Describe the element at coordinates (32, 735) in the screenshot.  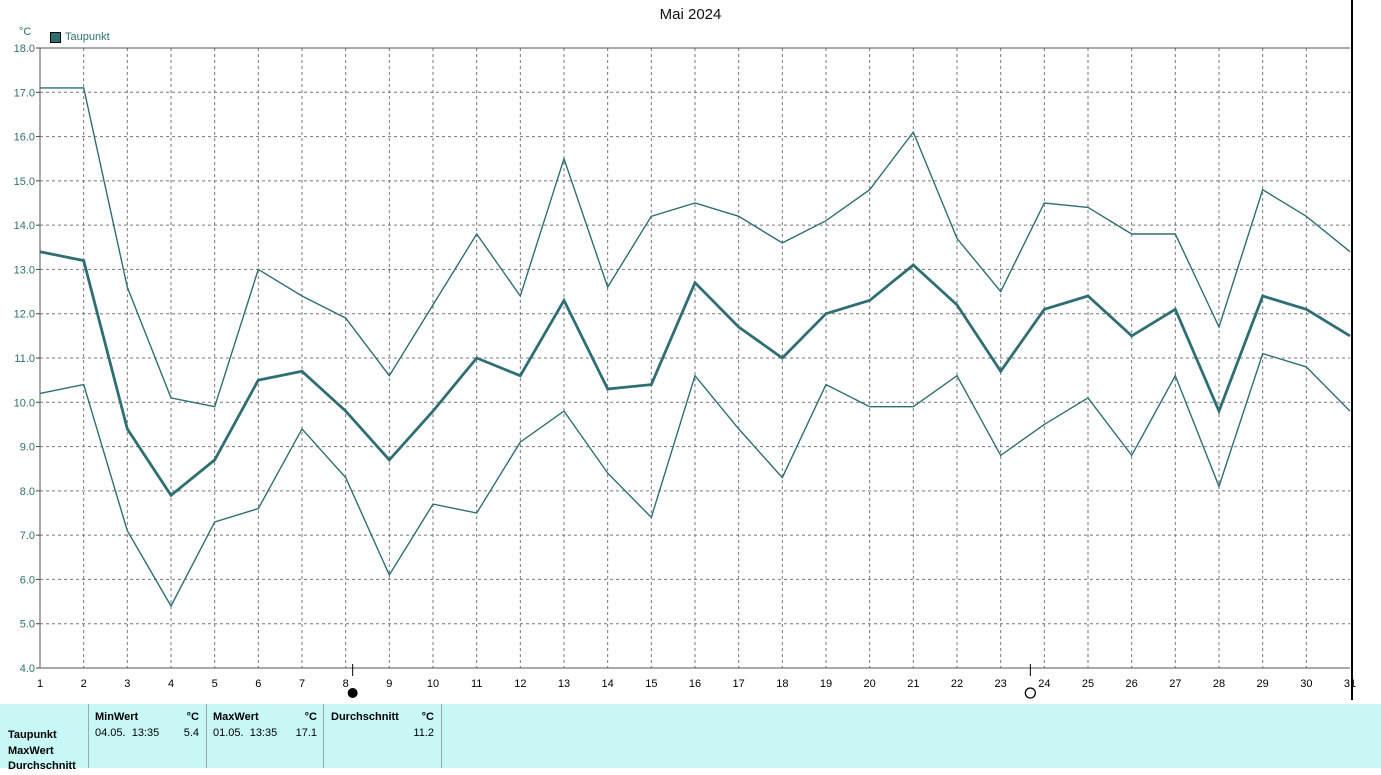
I see `row-label-taupunkt: Taupunkt` at that location.